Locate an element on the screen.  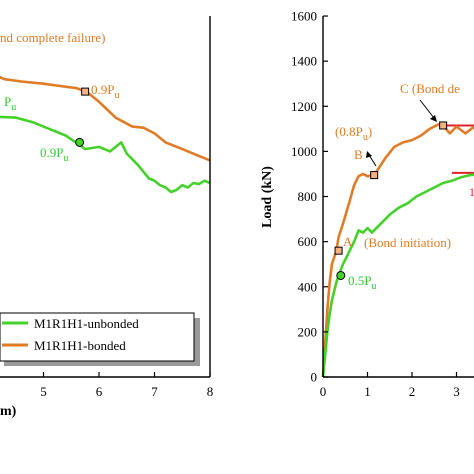
legend-box is located at coordinates (97, 337).